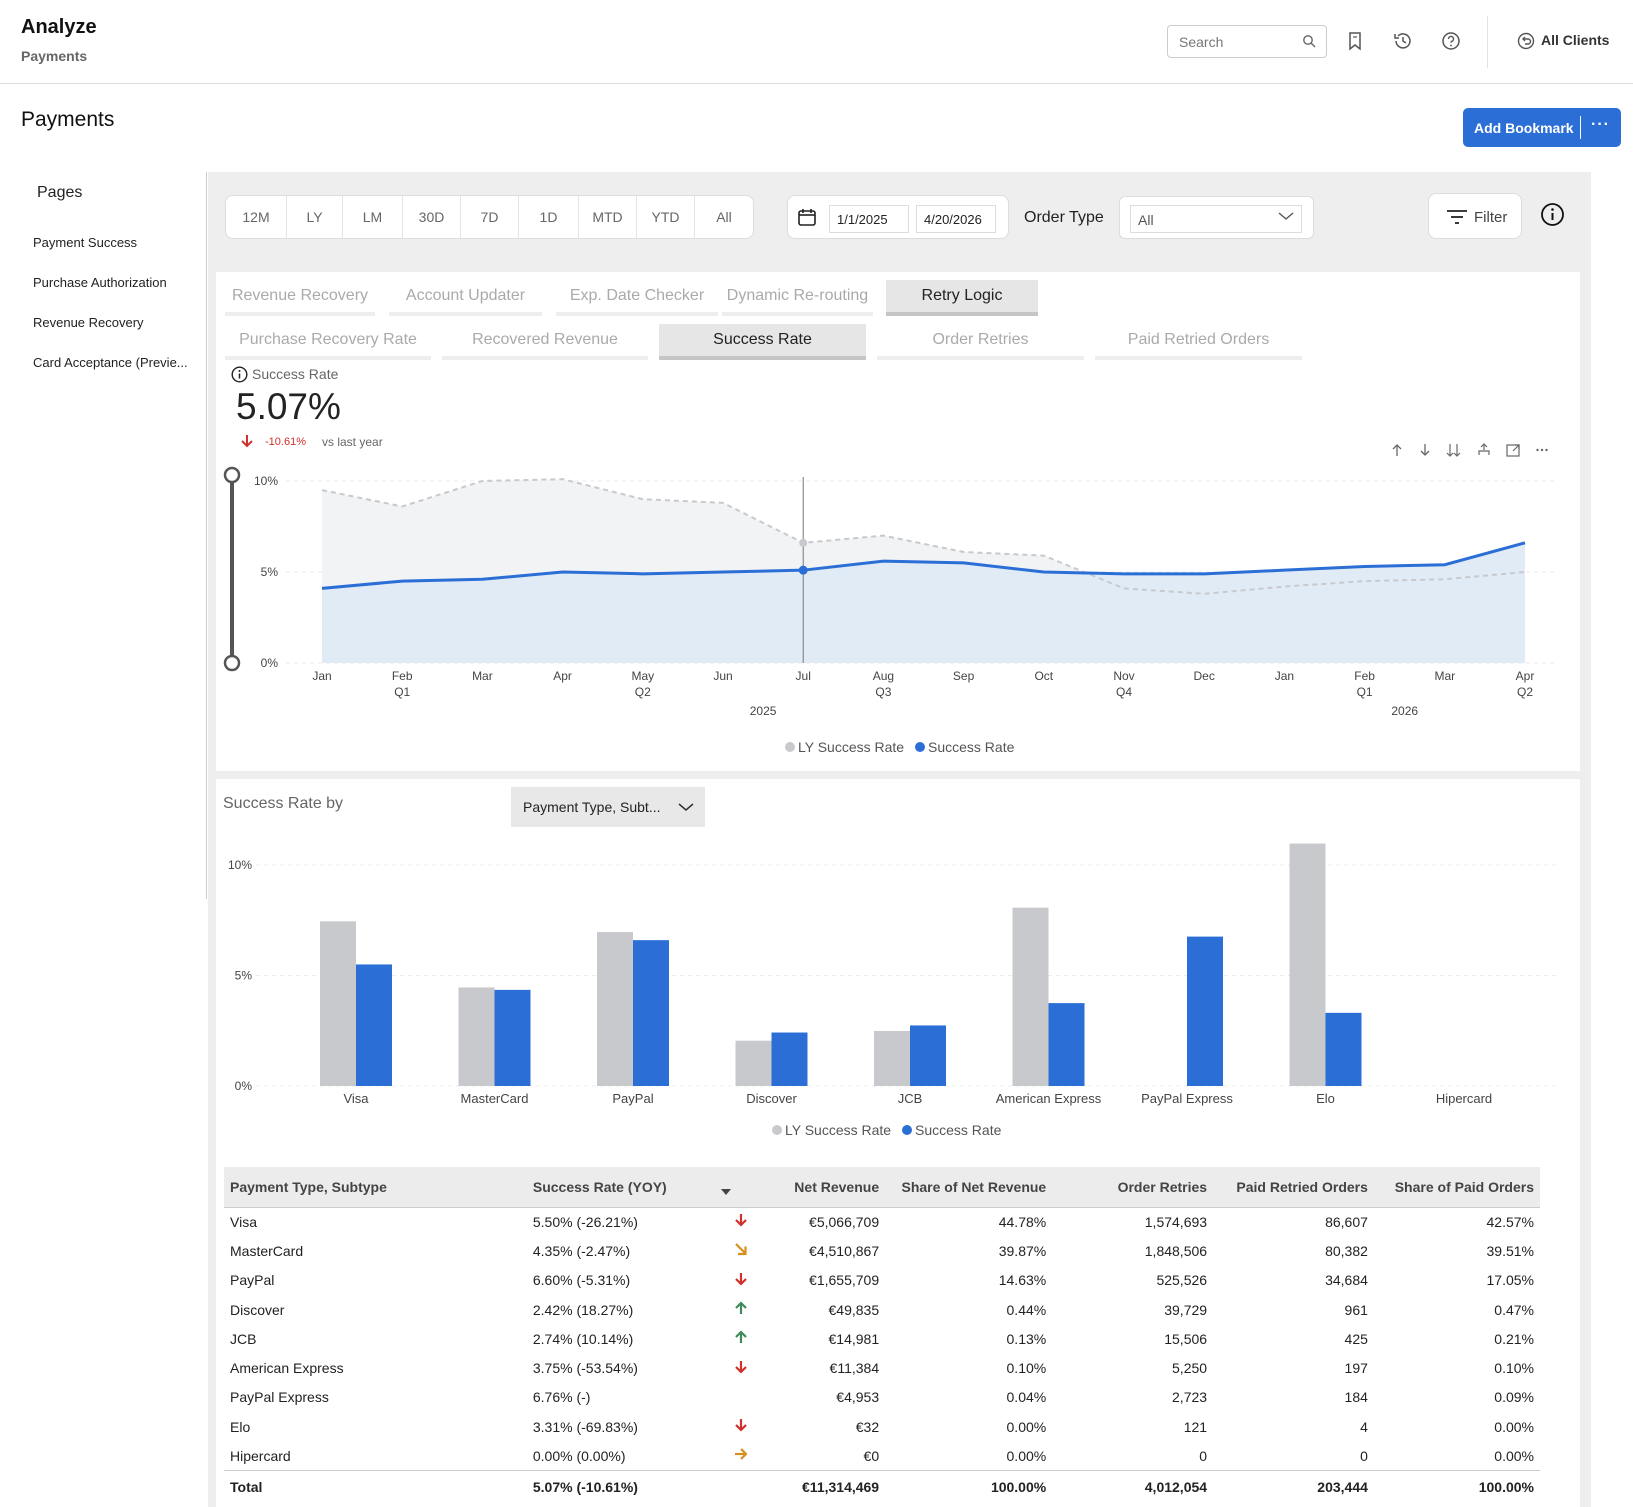 Image resolution: width=1633 pixels, height=1507 pixels. What do you see at coordinates (1514, 1368) in the screenshot?
I see `cell-share-paid: 0.10%` at bounding box center [1514, 1368].